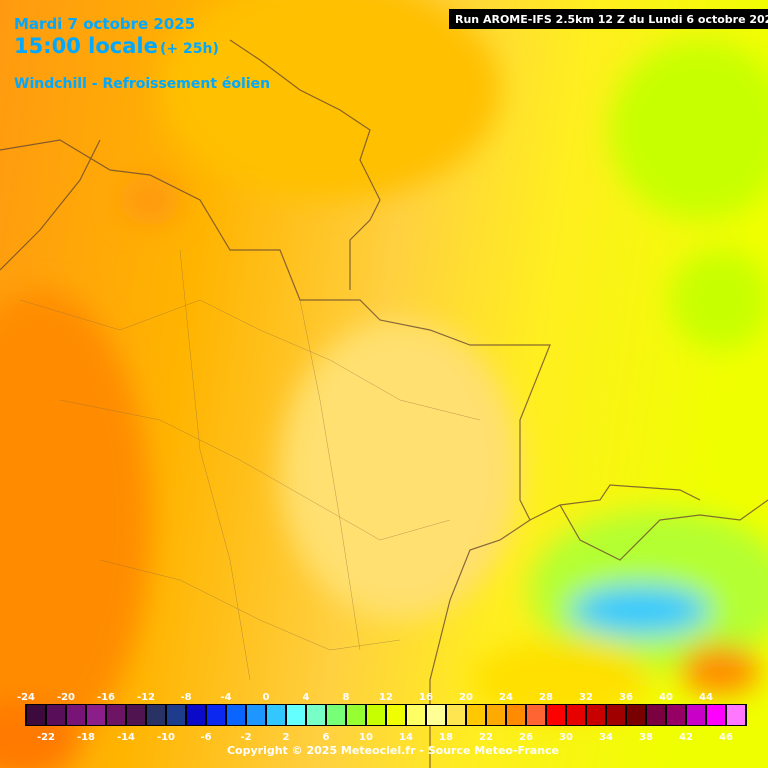 This screenshot has width=768, height=768. Describe the element at coordinates (66, 697) in the screenshot. I see `colorbar-label: -20` at that location.